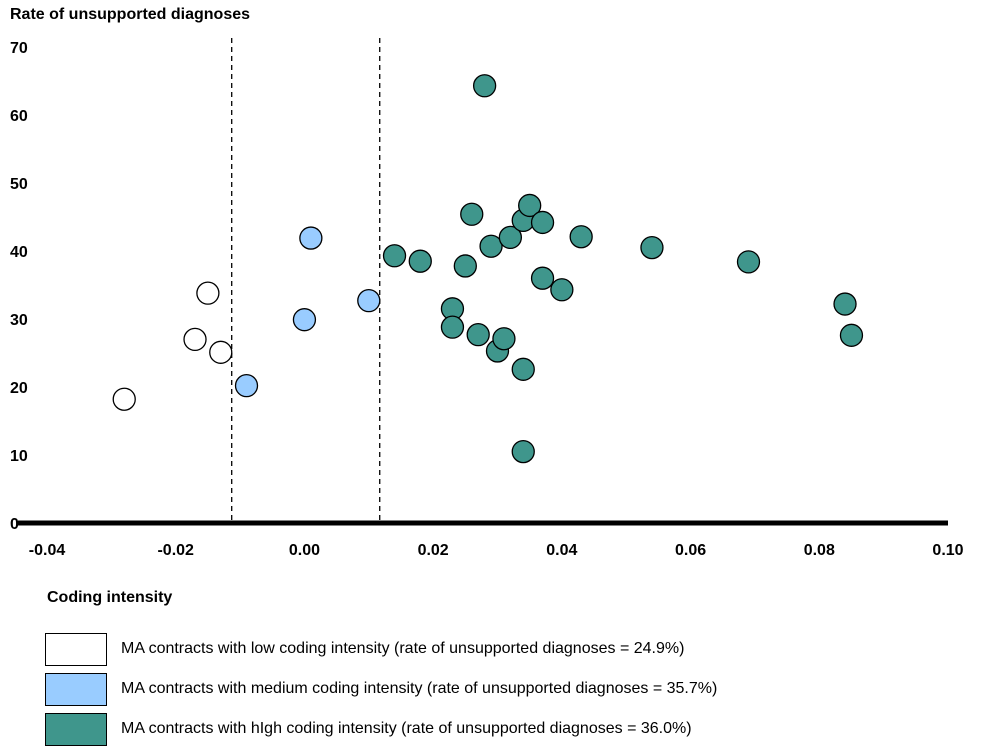  I want to click on x-tick-label: 0.10, so click(947, 550).